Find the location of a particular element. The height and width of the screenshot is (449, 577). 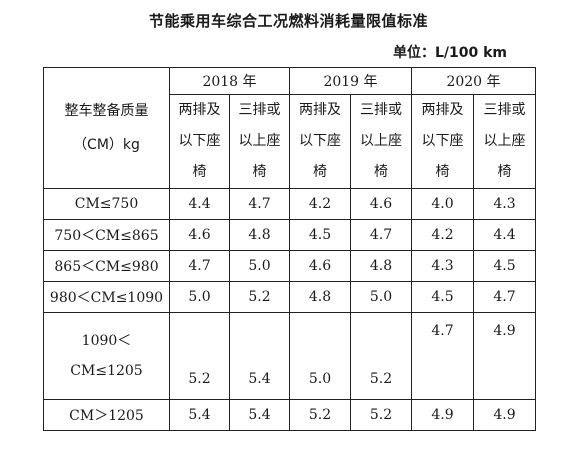

mass-header-cell: 整车整备质量 （CM）kg is located at coordinates (106, 128).